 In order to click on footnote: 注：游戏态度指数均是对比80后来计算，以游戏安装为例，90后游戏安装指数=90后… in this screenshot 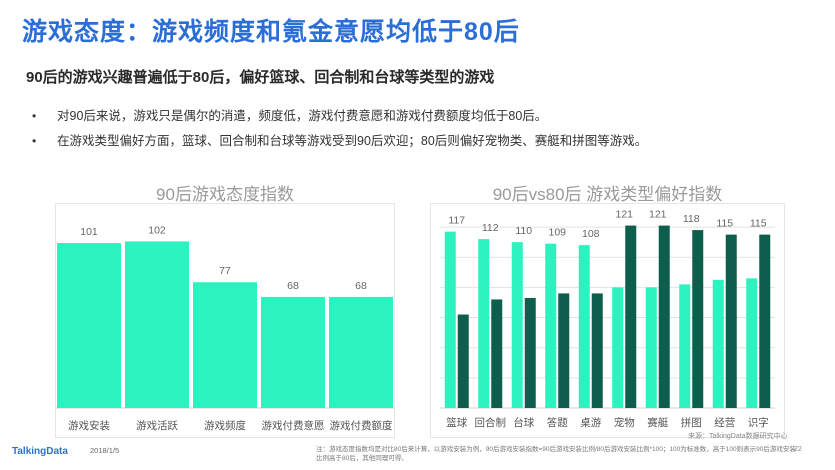, I will do `click(556, 454)`.